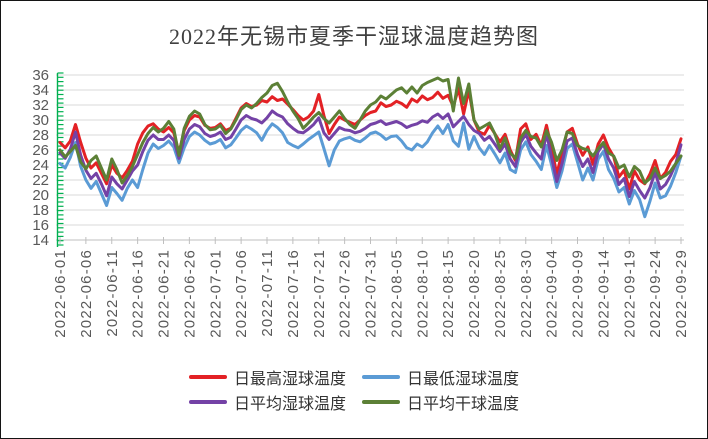 This screenshot has height=439, width=708. I want to click on y-tick-label: 20, so click(40, 195).